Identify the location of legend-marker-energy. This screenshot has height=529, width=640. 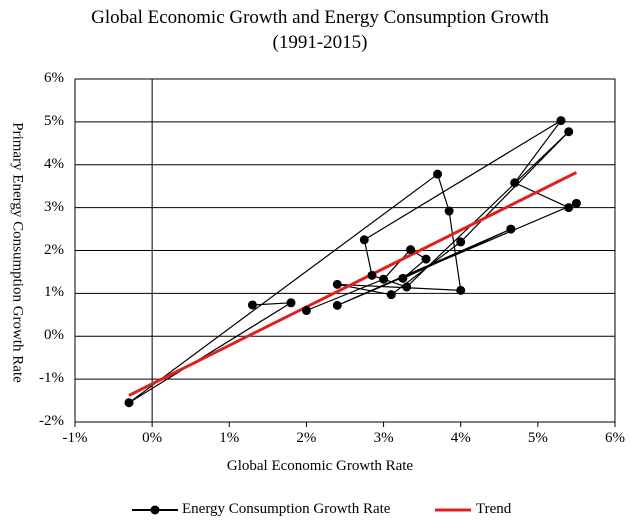
(155, 509).